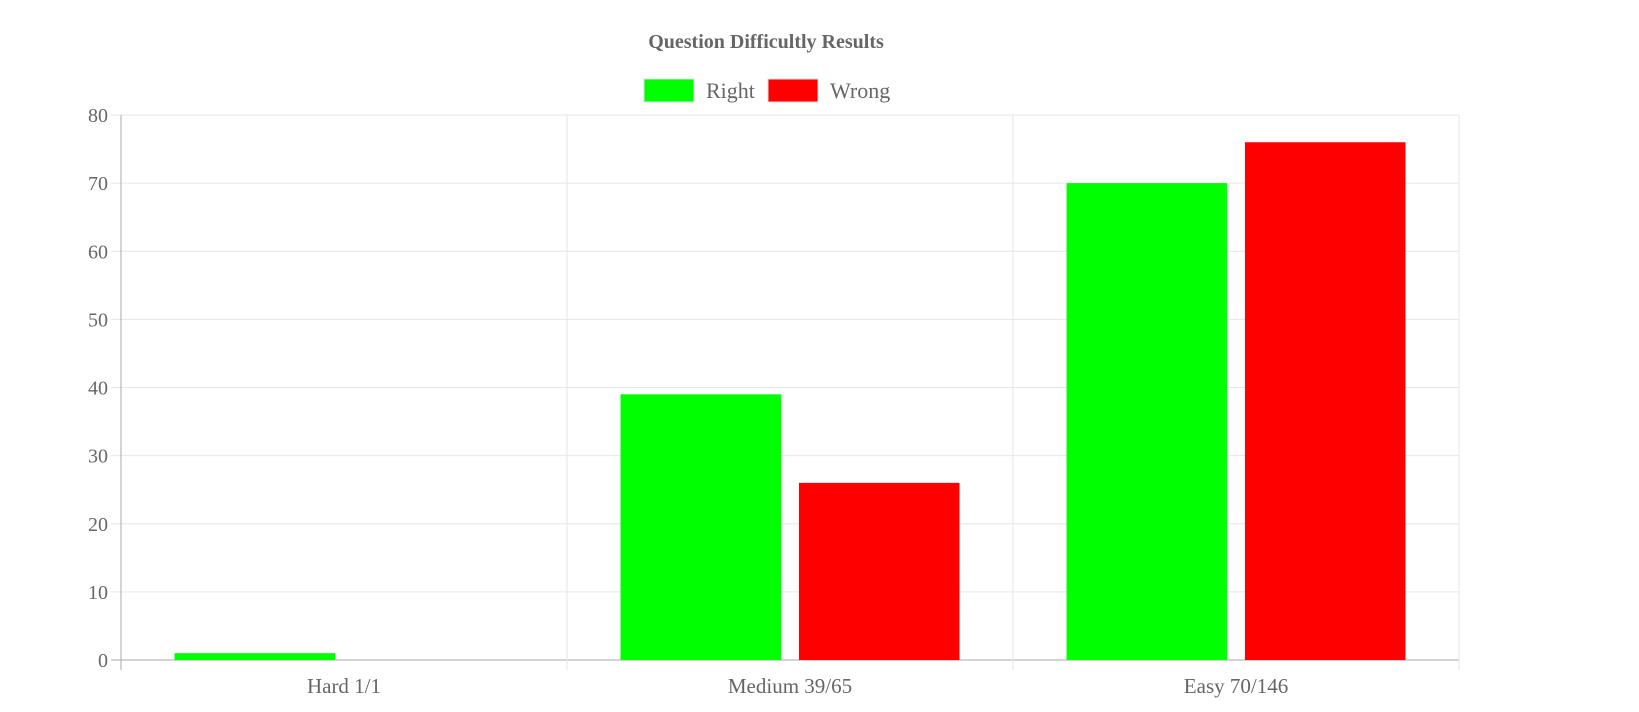 This screenshot has height=712, width=1639. Describe the element at coordinates (793, 90) in the screenshot. I see `legend-swatch-wrong` at that location.